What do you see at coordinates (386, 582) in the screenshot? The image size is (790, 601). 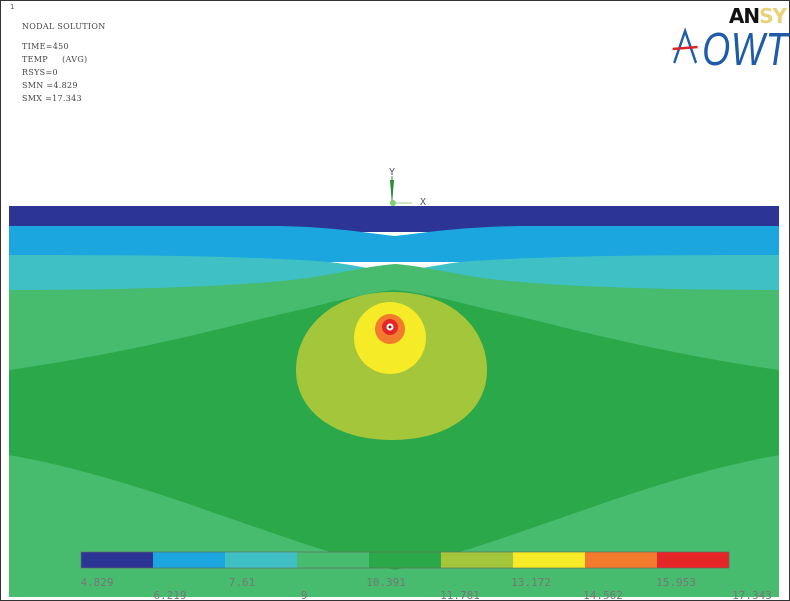 I see `legend-label-top-3: 10.391` at bounding box center [386, 582].